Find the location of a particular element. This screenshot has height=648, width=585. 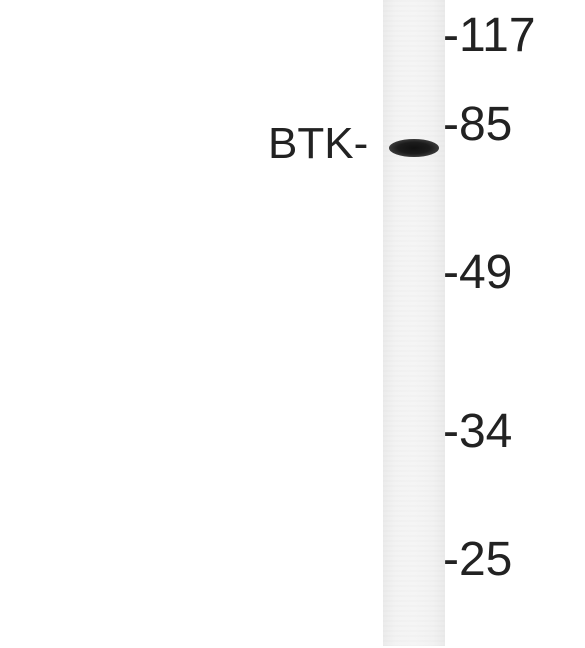

btk-band is located at coordinates (414, 148).